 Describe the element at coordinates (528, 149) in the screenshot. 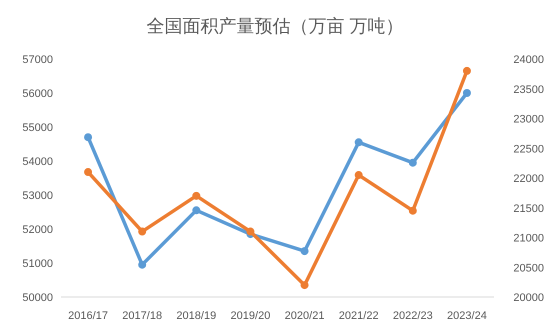

I see `y2tick: 22500` at that location.